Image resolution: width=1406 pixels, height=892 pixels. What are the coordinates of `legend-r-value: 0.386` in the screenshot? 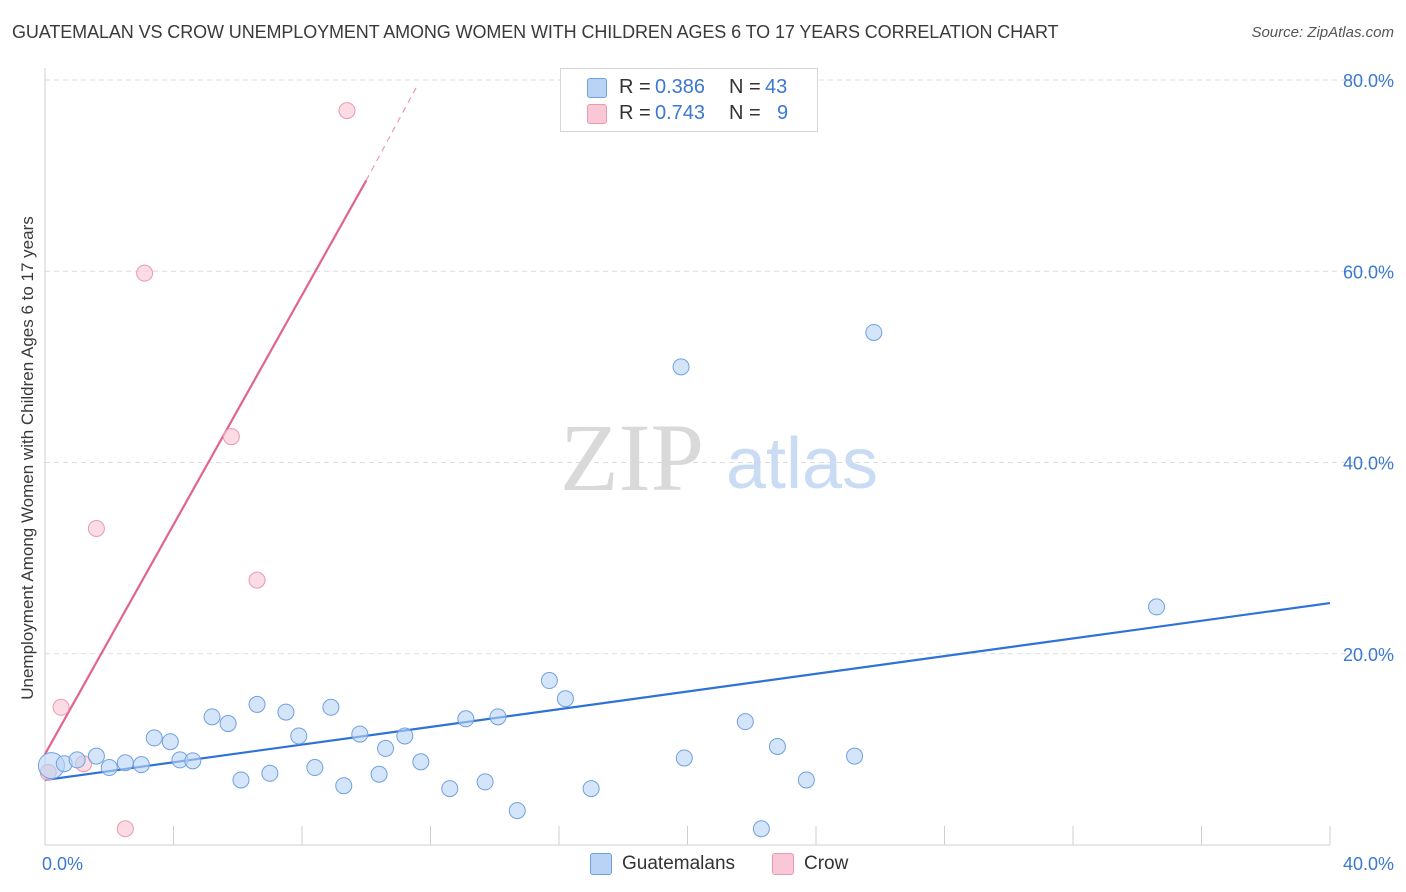 It's located at (680, 86).